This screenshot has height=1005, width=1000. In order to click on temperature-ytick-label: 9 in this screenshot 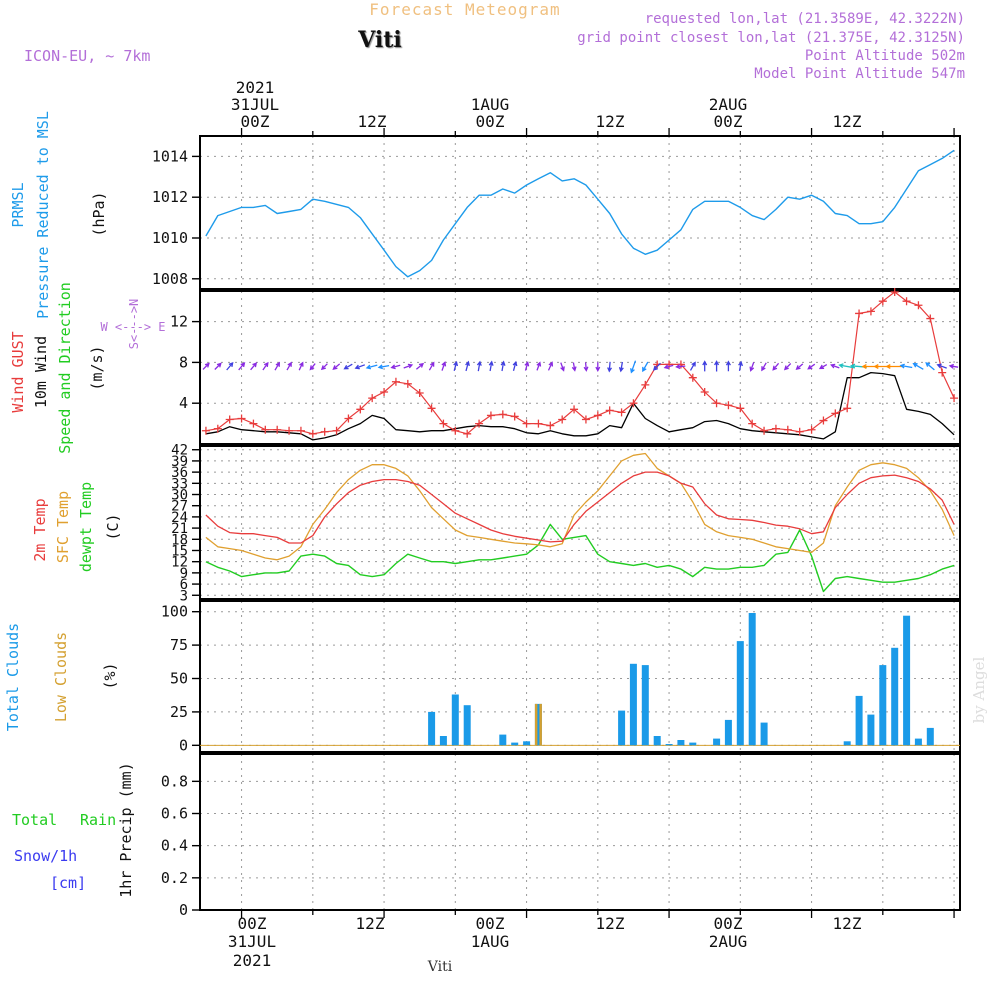, I will do `click(184, 574)`.